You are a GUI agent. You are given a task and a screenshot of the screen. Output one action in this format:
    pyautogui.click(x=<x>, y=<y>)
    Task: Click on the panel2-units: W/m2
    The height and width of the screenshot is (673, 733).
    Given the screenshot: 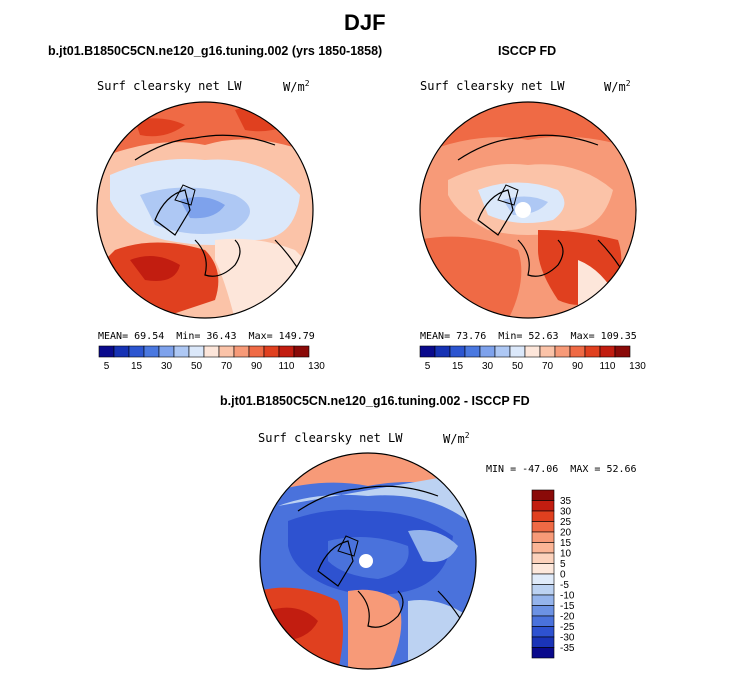 What is the action you would take?
    pyautogui.click(x=617, y=86)
    